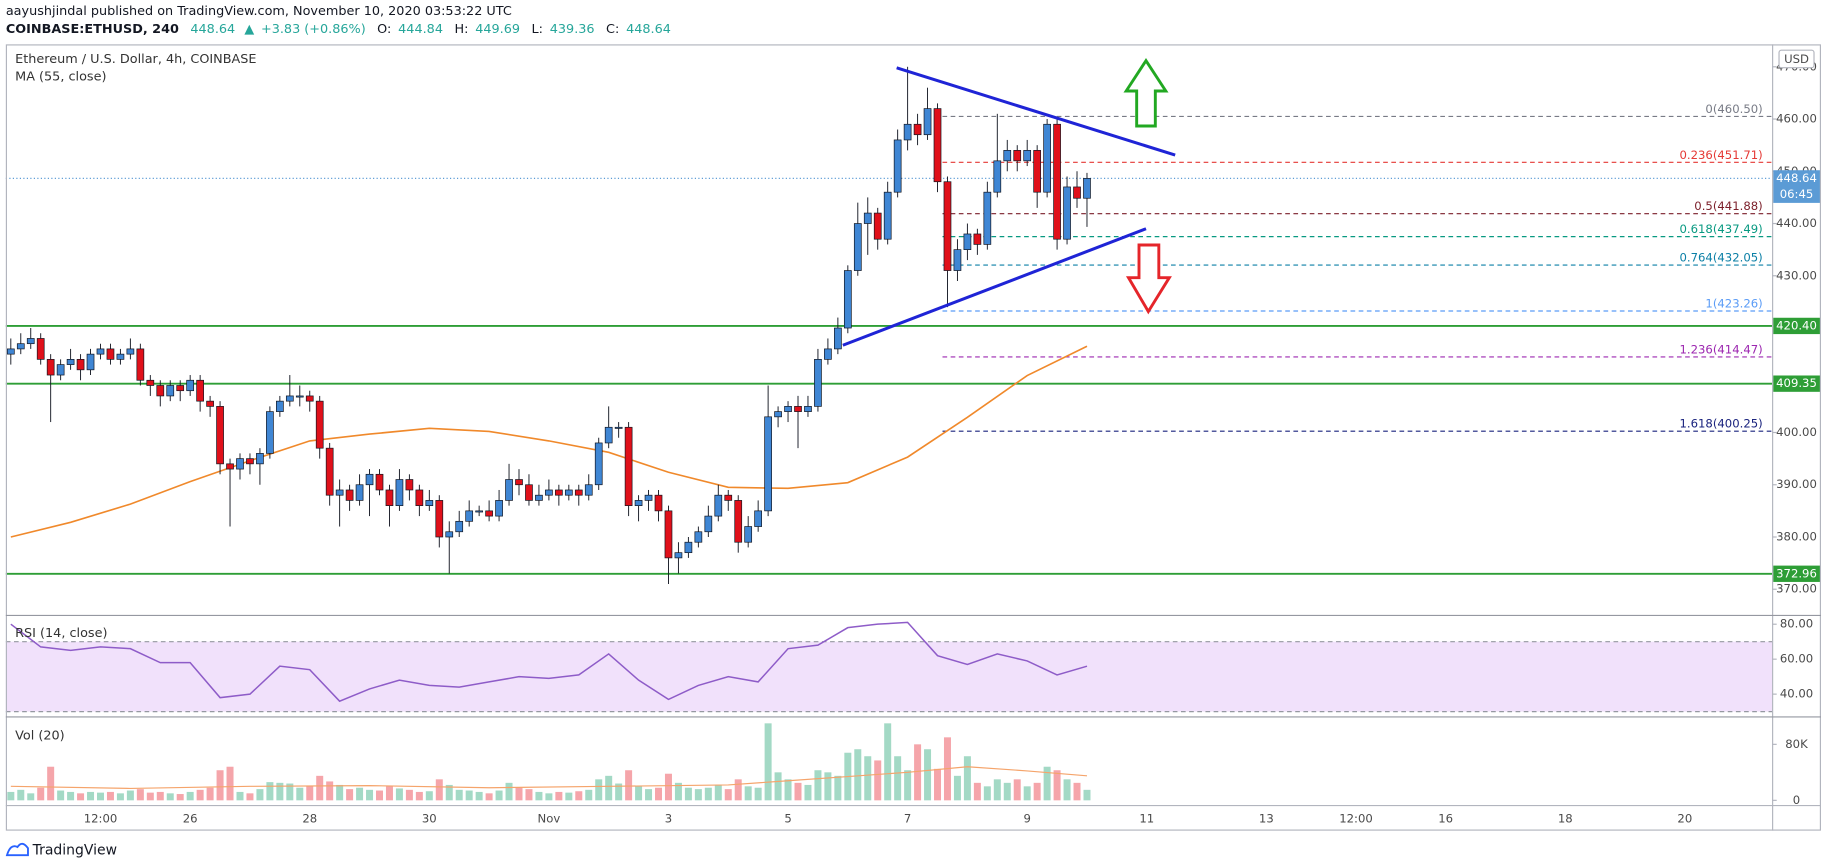 This screenshot has height=868, width=1828. What do you see at coordinates (461, 29) in the screenshot?
I see `ohlc-label: H:` at bounding box center [461, 29].